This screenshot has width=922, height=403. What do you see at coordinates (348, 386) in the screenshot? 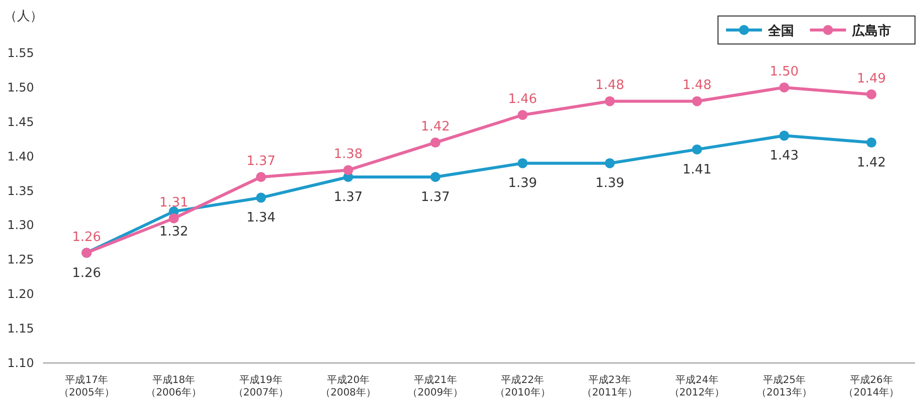
I see `x-tick-label: 平成20年（2008年）` at bounding box center [348, 386].